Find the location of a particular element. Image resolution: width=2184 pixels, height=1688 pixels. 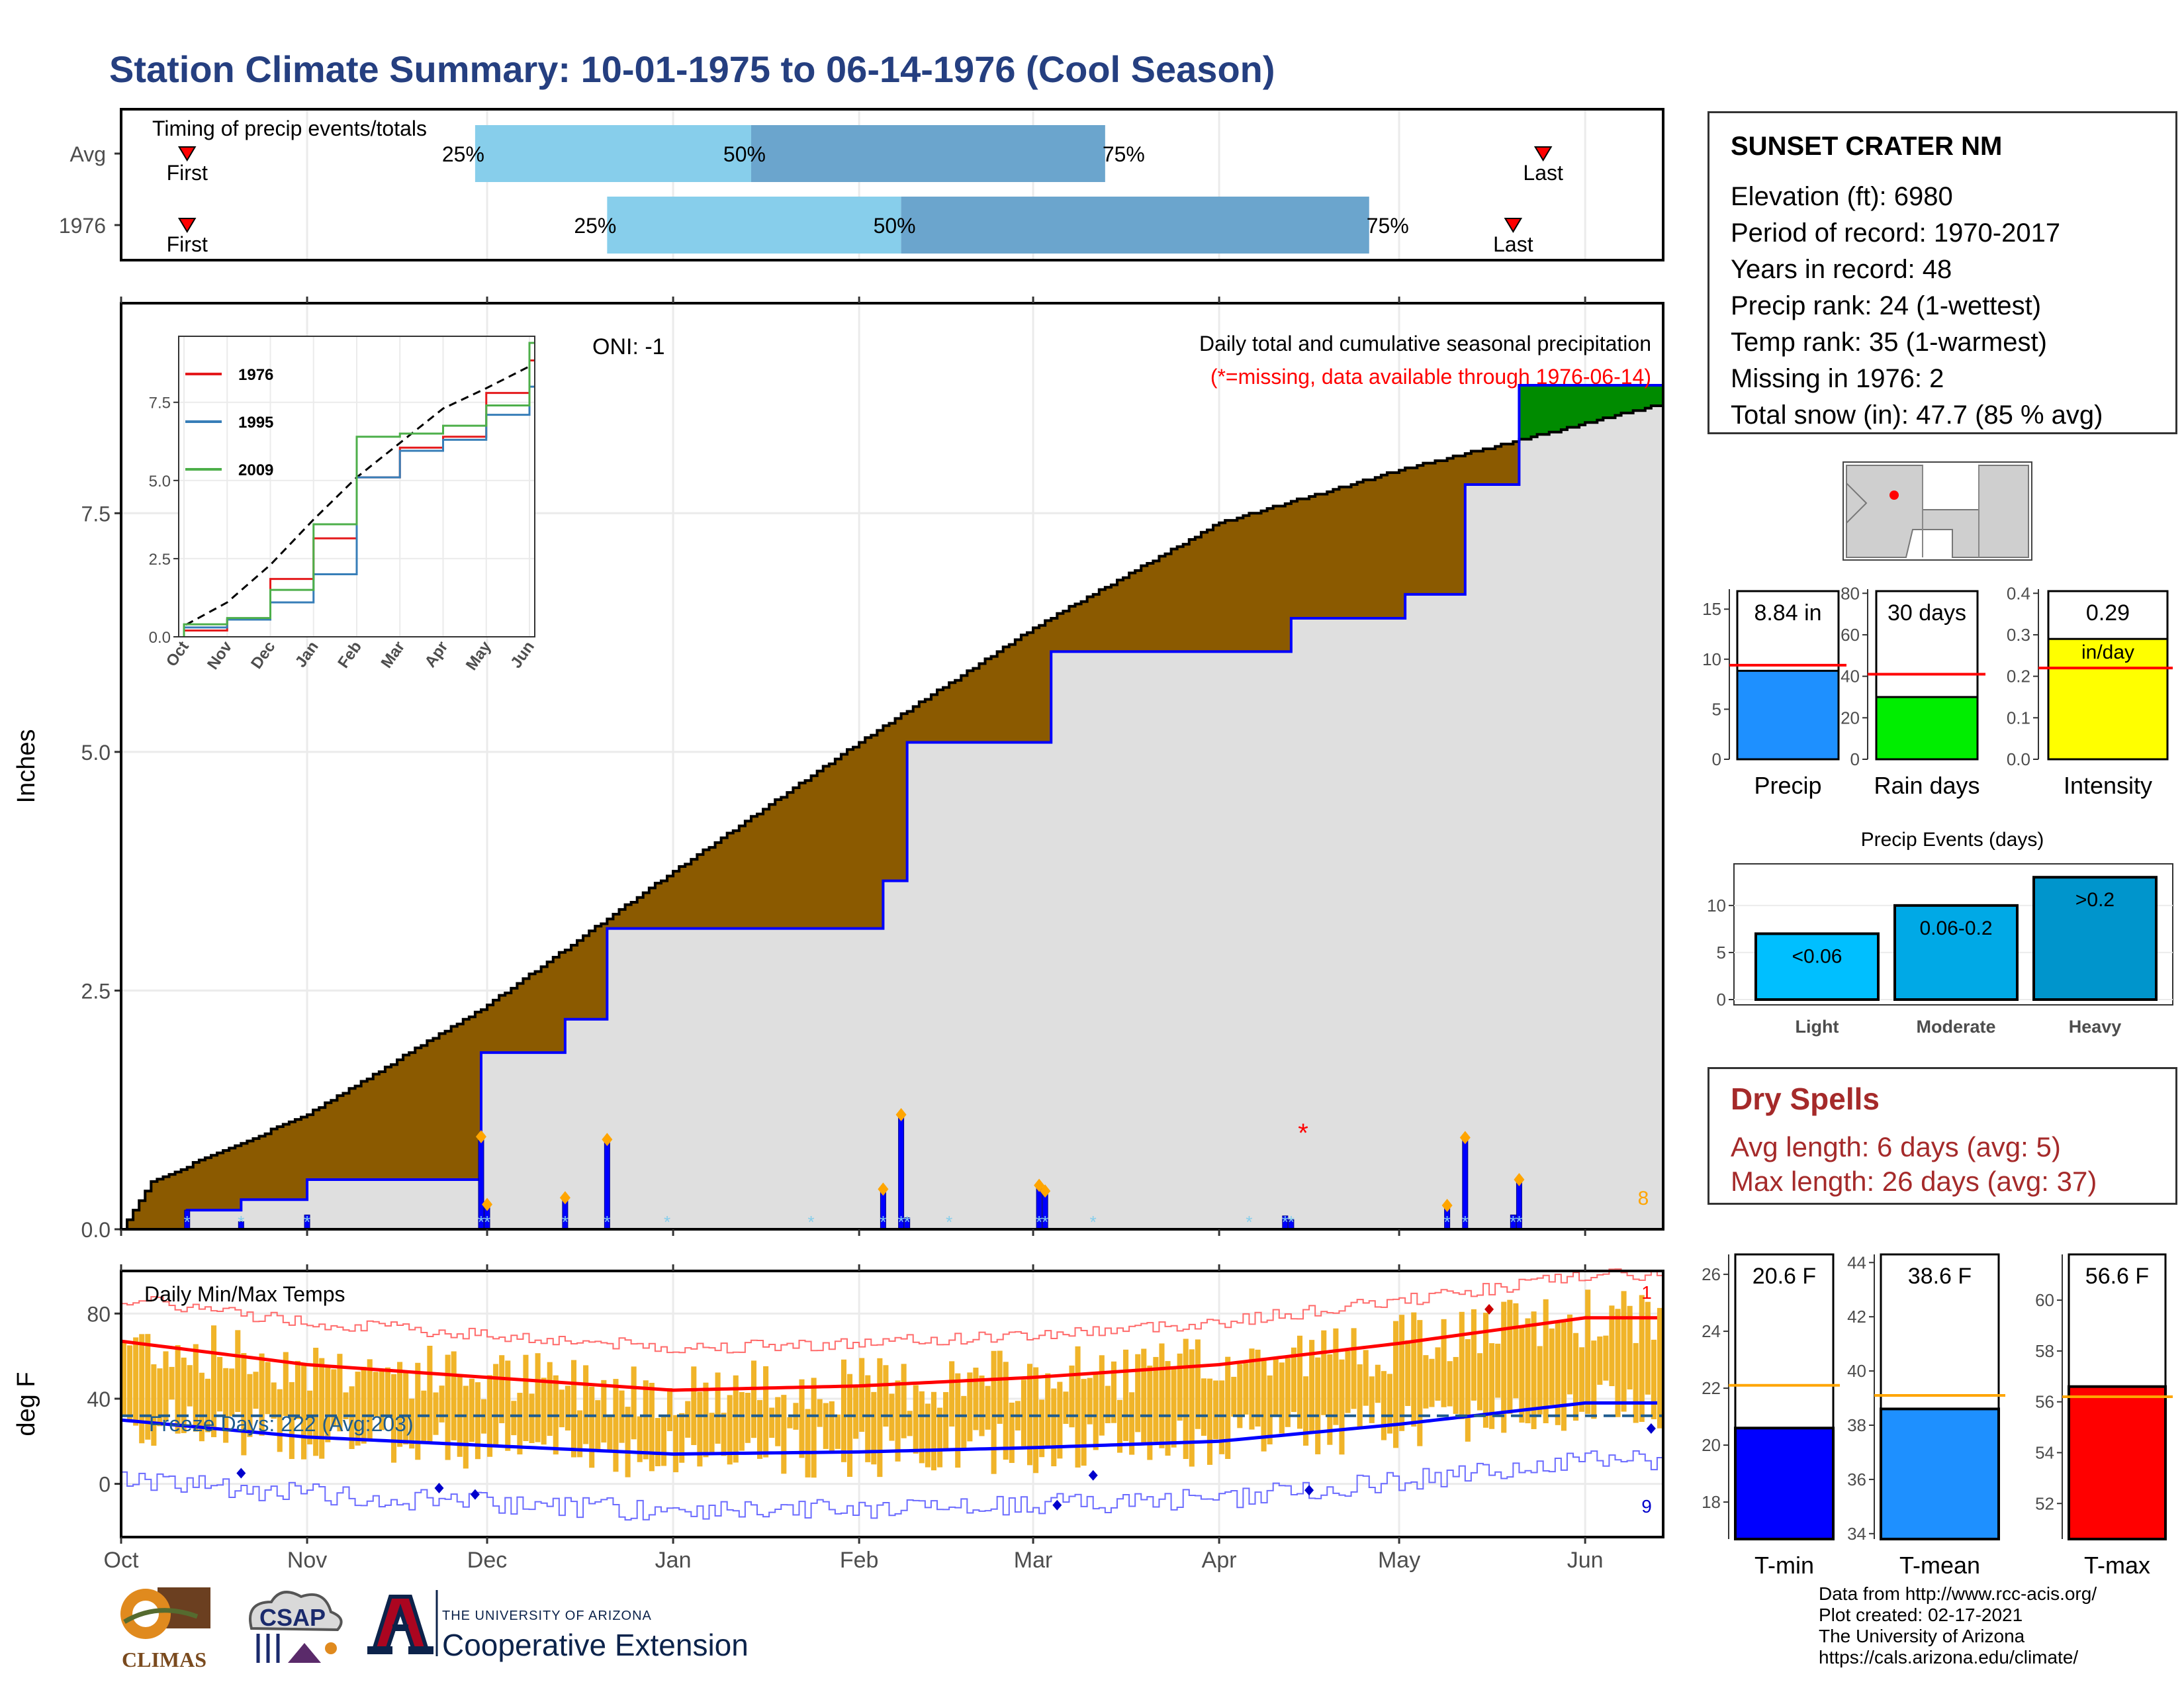

y-tick-label: 36 is located at coordinates (1857, 1479).